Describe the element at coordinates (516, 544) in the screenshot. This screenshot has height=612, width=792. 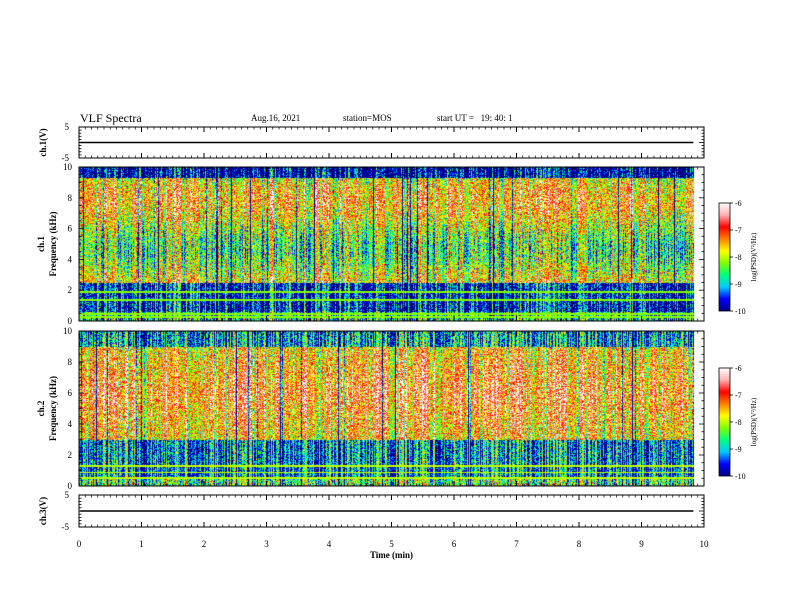
I see `x-tick-label-7: 7` at that location.